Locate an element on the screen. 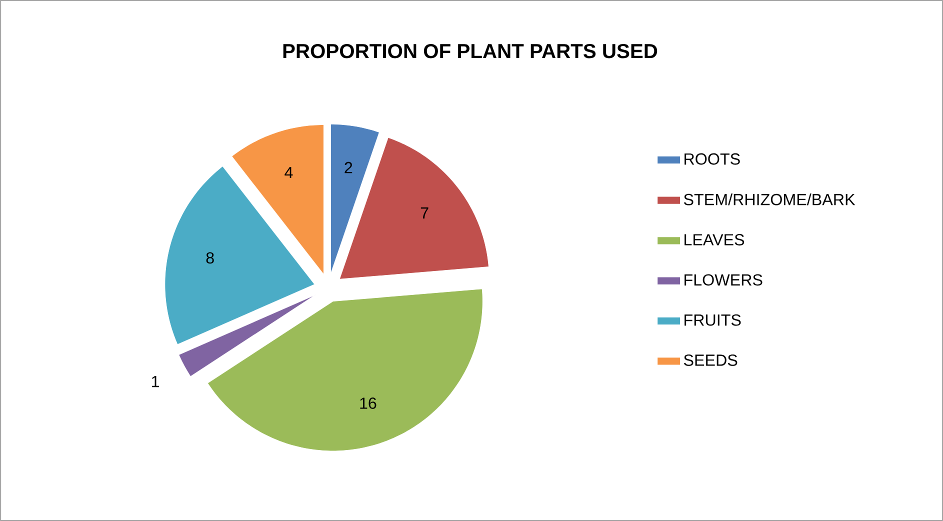  data-label: 4 is located at coordinates (288, 172).